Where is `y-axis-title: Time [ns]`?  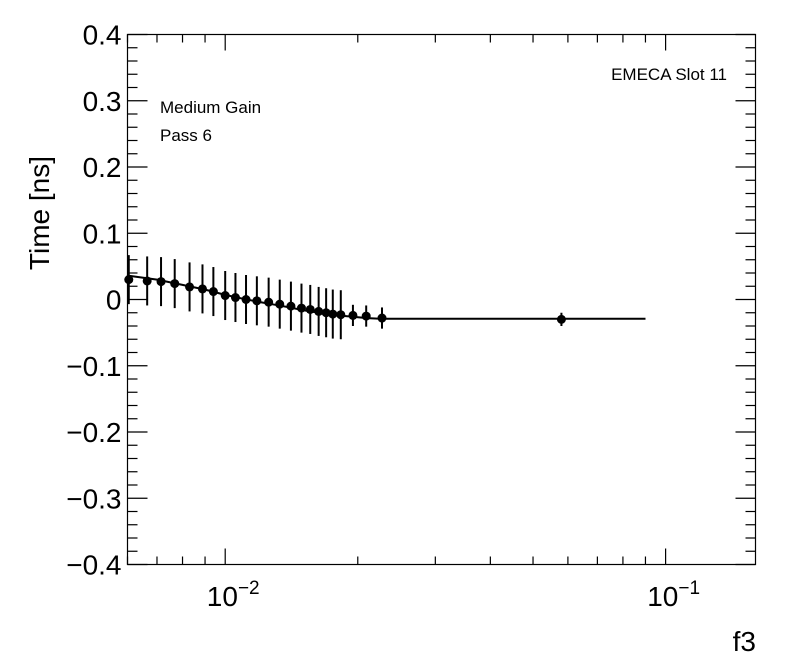
y-axis-title: Time [ns] is located at coordinates (39, 213).